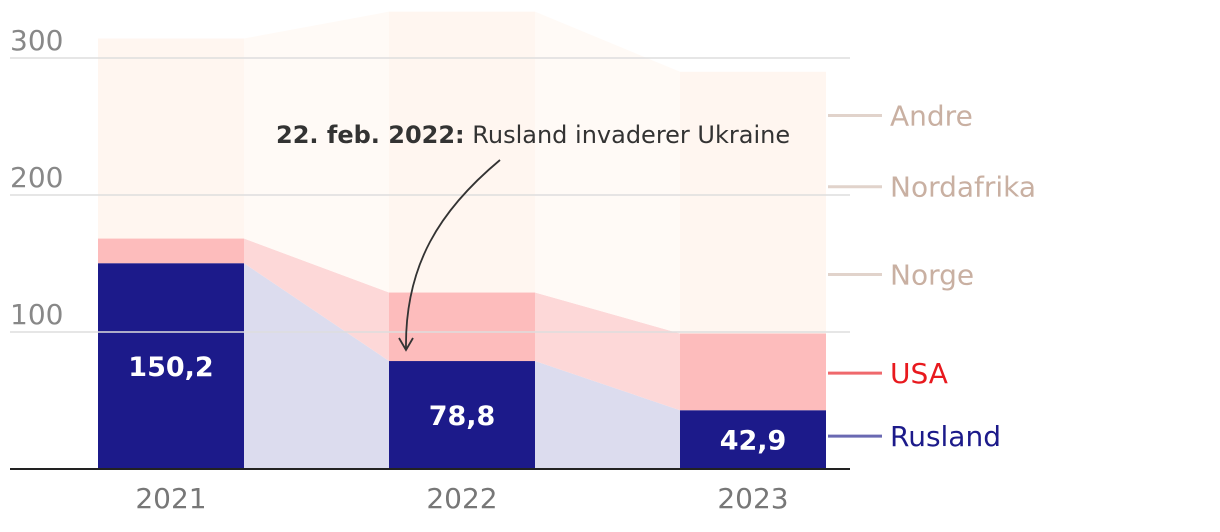 This screenshot has width=1220, height=532. I want to click on band-andre-2021-2022, so click(316, 152).